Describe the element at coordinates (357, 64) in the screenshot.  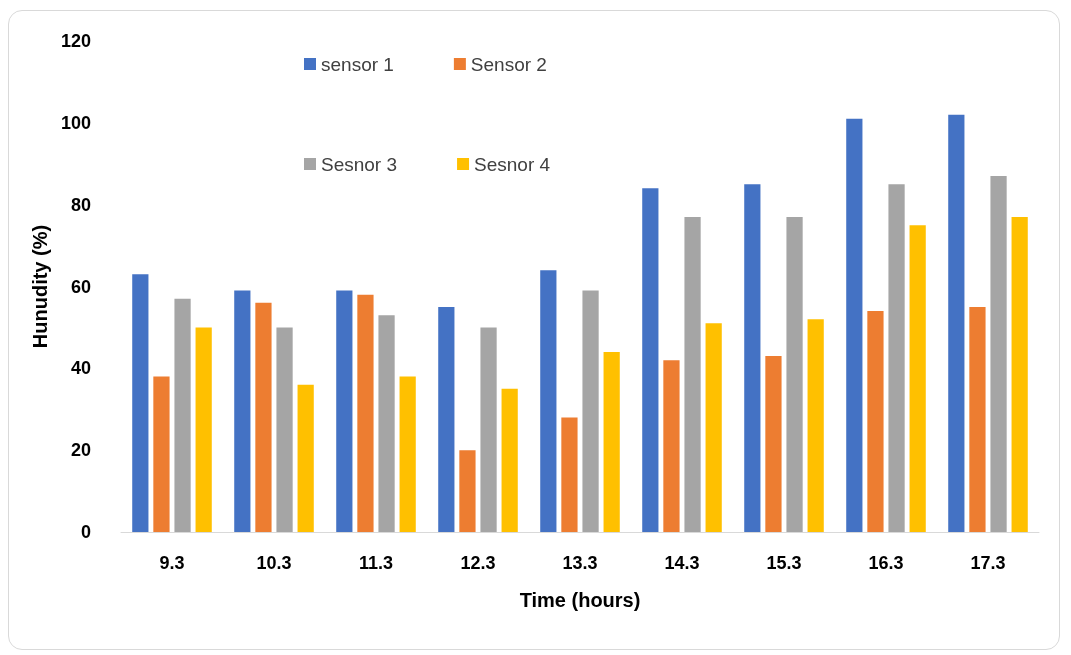
I see `legend-label: sensor 1` at that location.